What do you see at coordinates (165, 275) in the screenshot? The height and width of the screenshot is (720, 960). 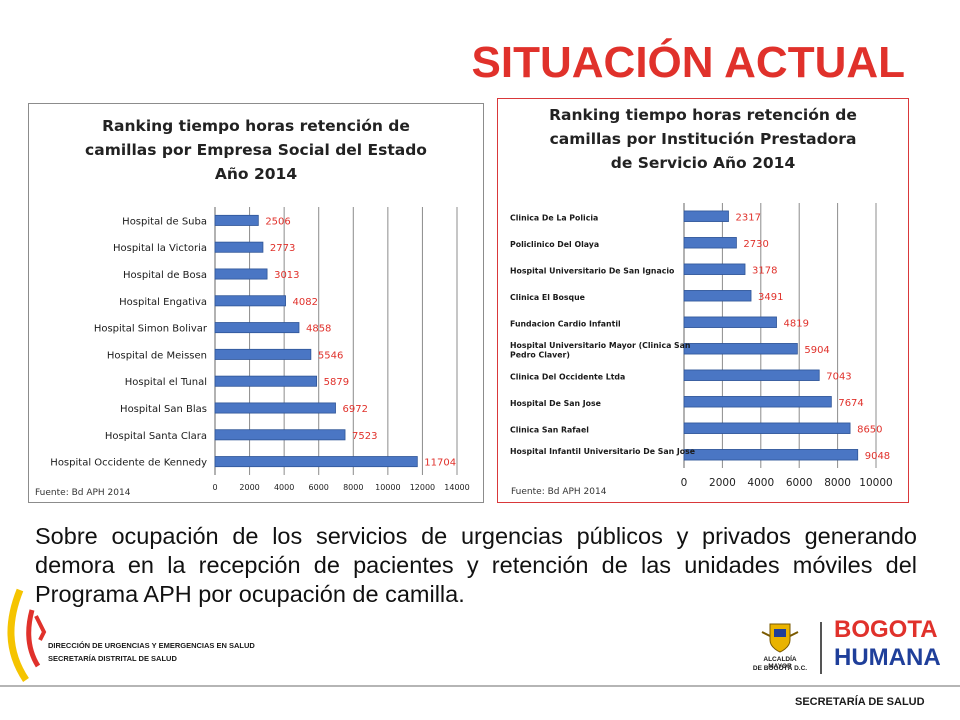 I see `category-label: Hospital de Bosa` at bounding box center [165, 275].